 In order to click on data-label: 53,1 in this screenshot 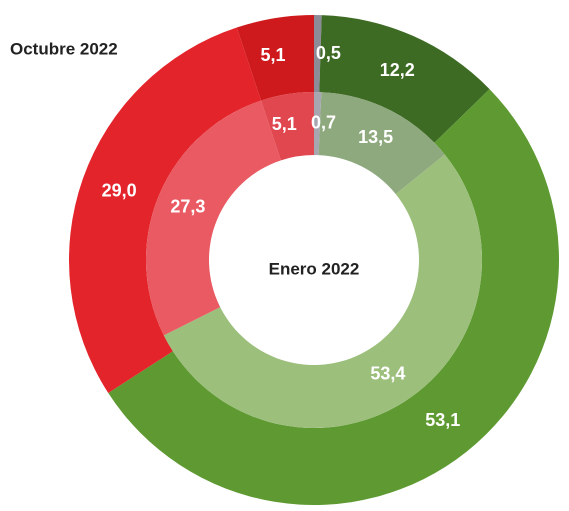, I will do `click(442, 420)`.